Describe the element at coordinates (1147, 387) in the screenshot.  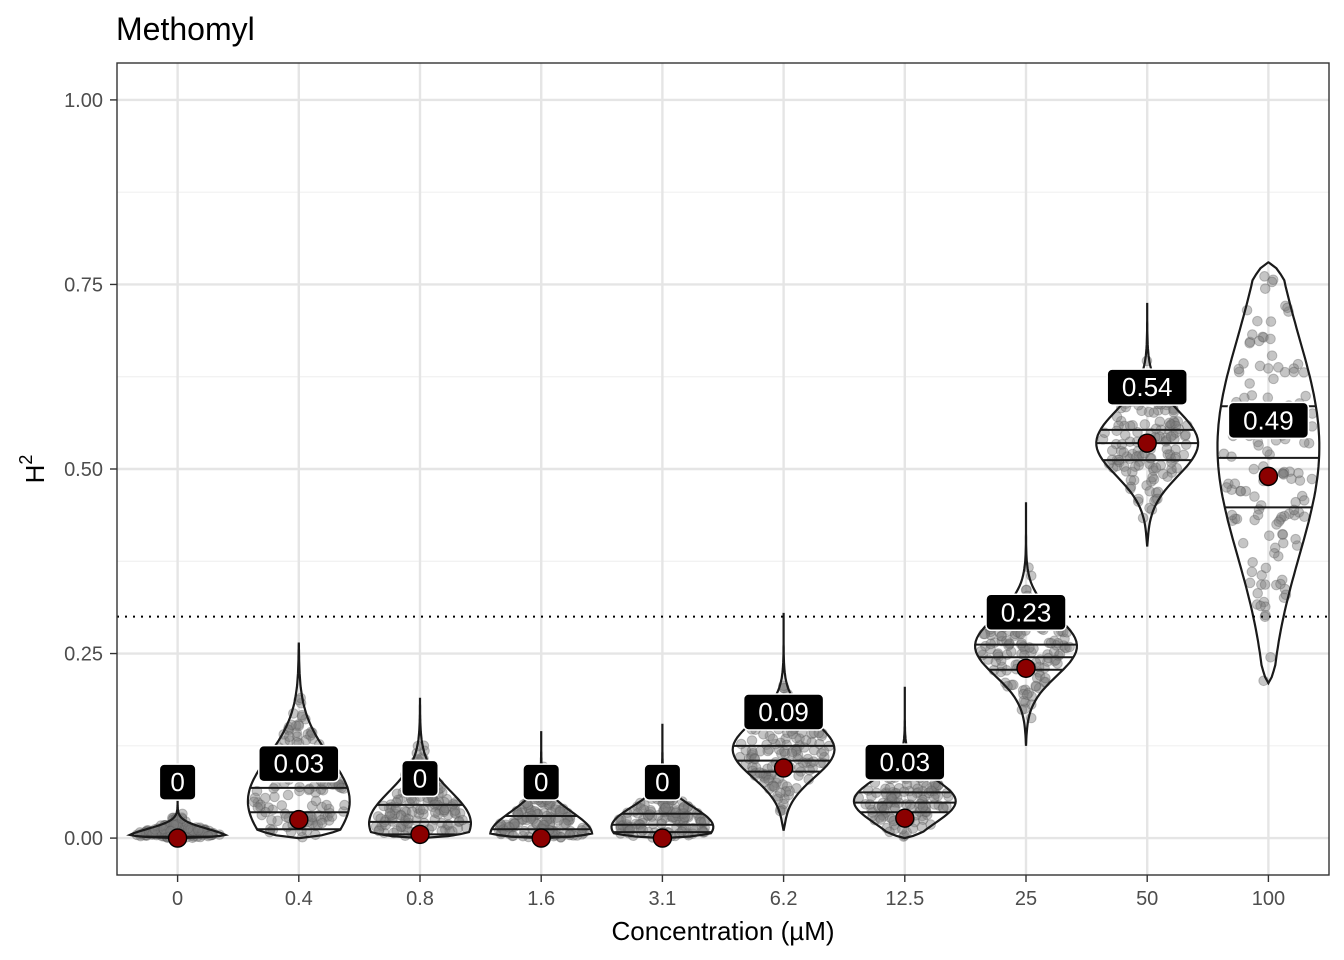
I see `mean-label: 0.54` at that location.